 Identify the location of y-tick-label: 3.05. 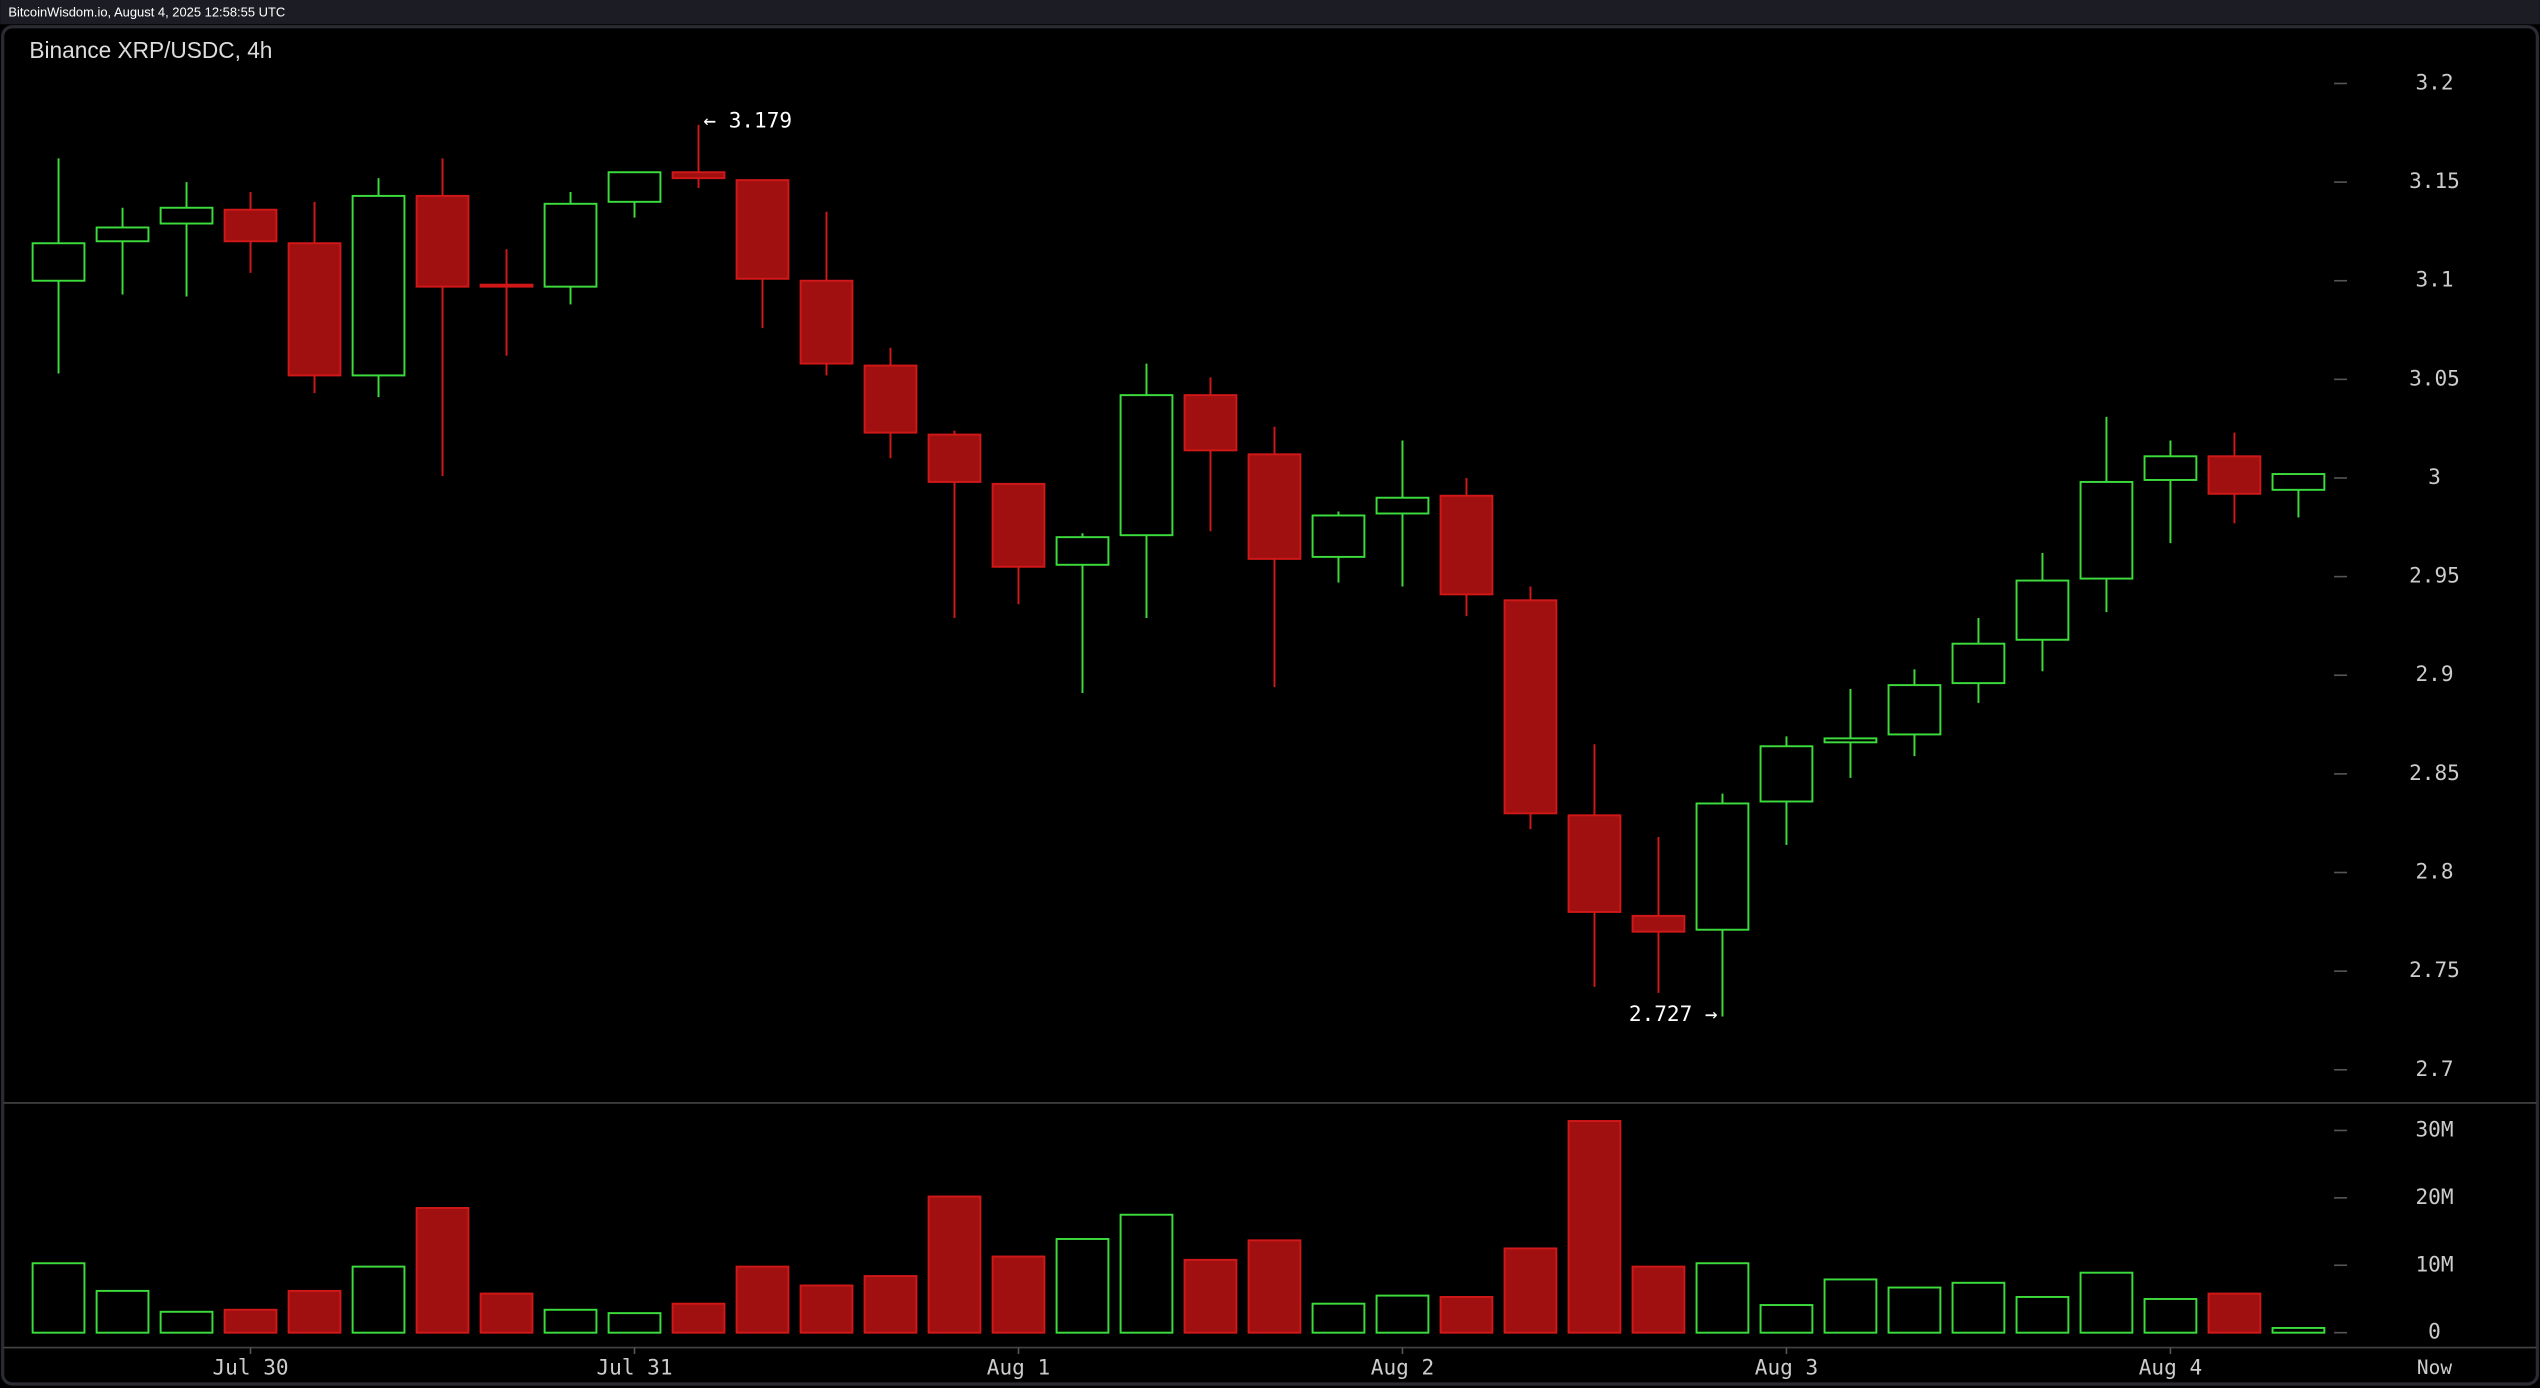
(2434, 377).